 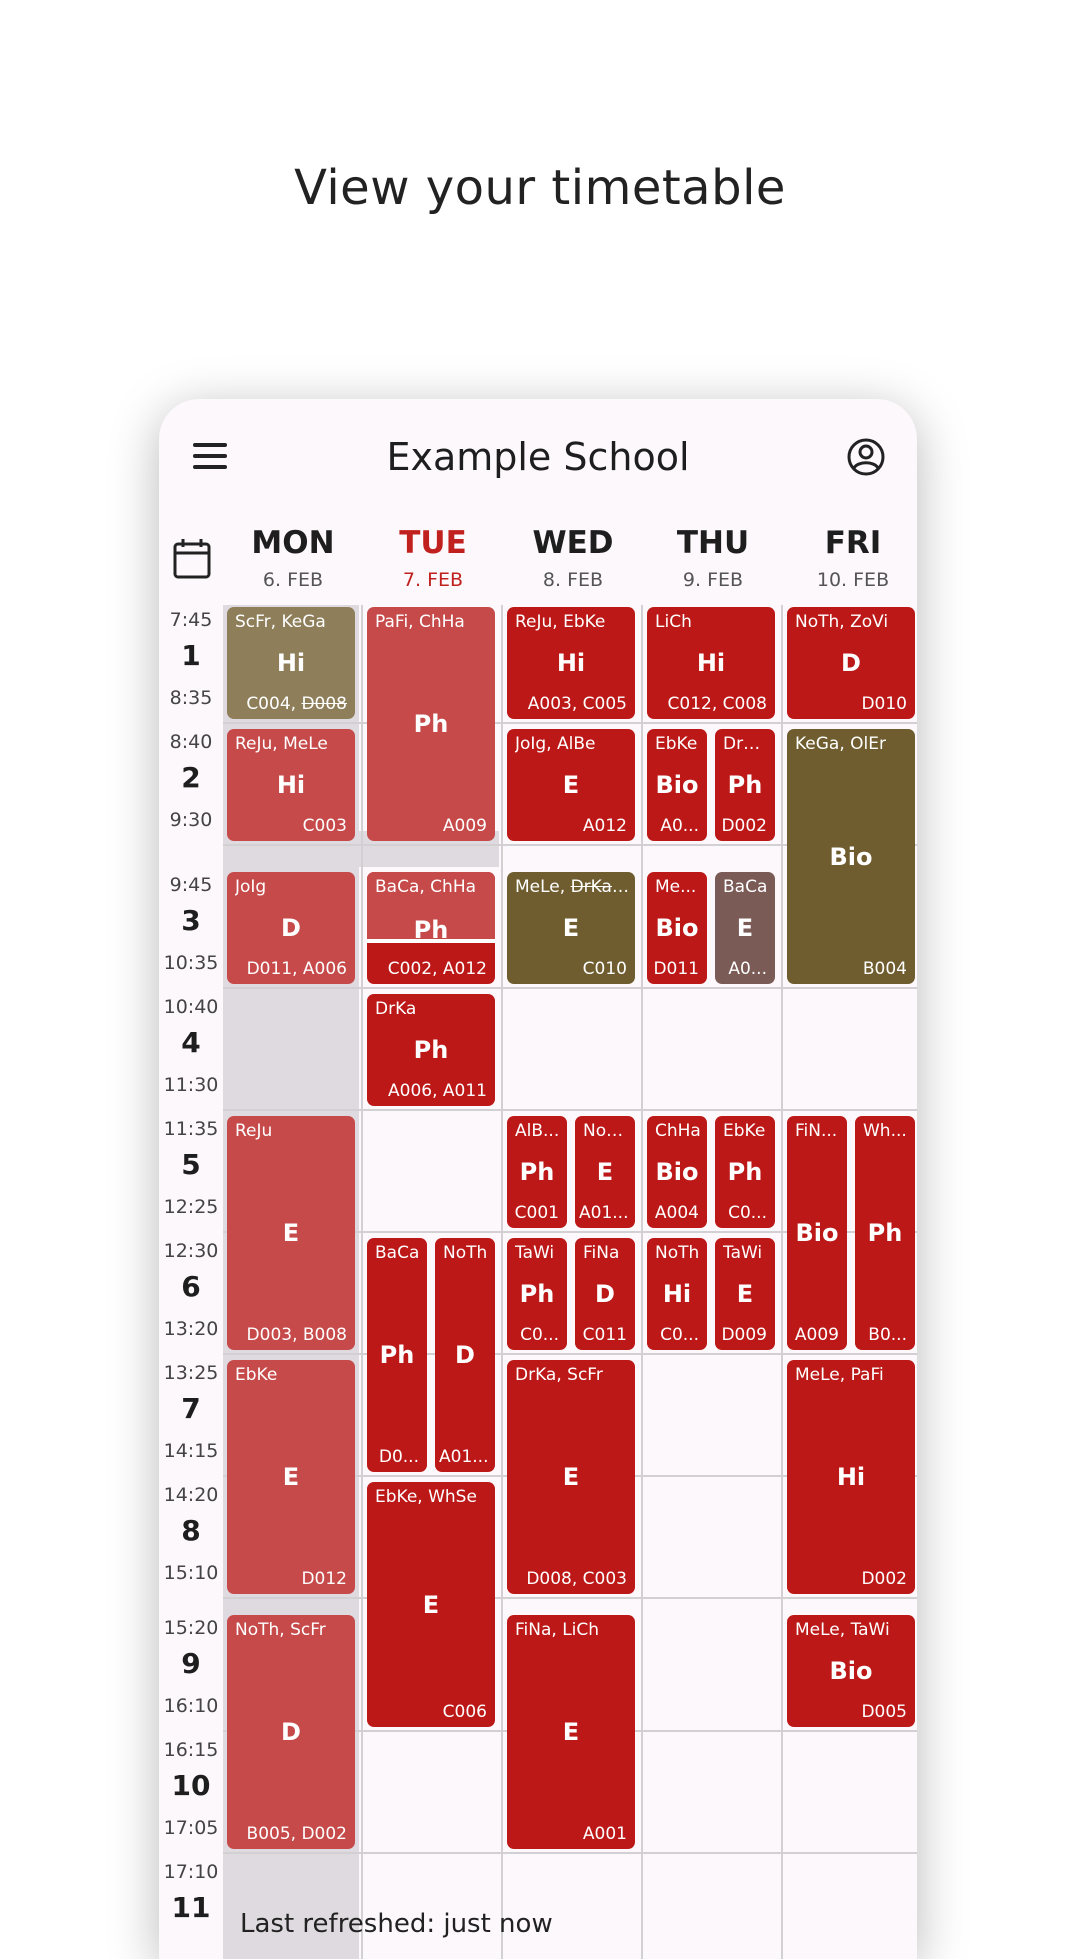 What do you see at coordinates (606, 1253) in the screenshot?
I see `lesson-teachers: FiNa` at bounding box center [606, 1253].